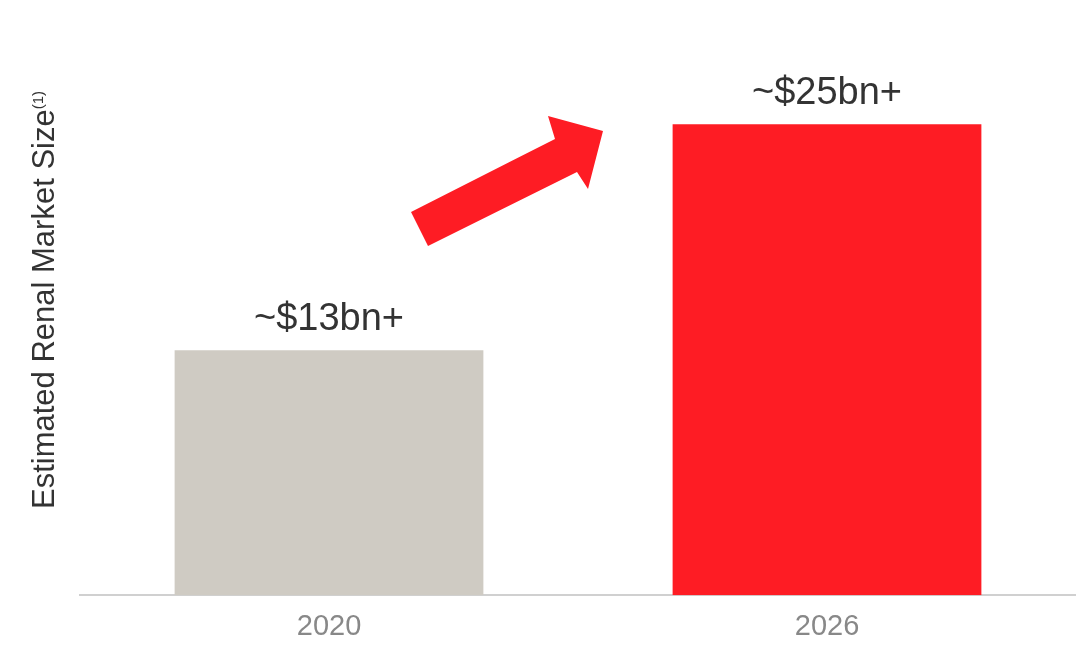 The width and height of the screenshot is (1076, 666). Describe the element at coordinates (827, 624) in the screenshot. I see `x-tick-label: 2026` at that location.